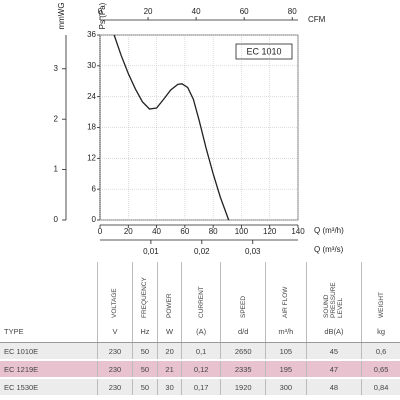 The width and height of the screenshot is (400, 400). I want to click on x3-tick-label: 0,03, so click(253, 251).